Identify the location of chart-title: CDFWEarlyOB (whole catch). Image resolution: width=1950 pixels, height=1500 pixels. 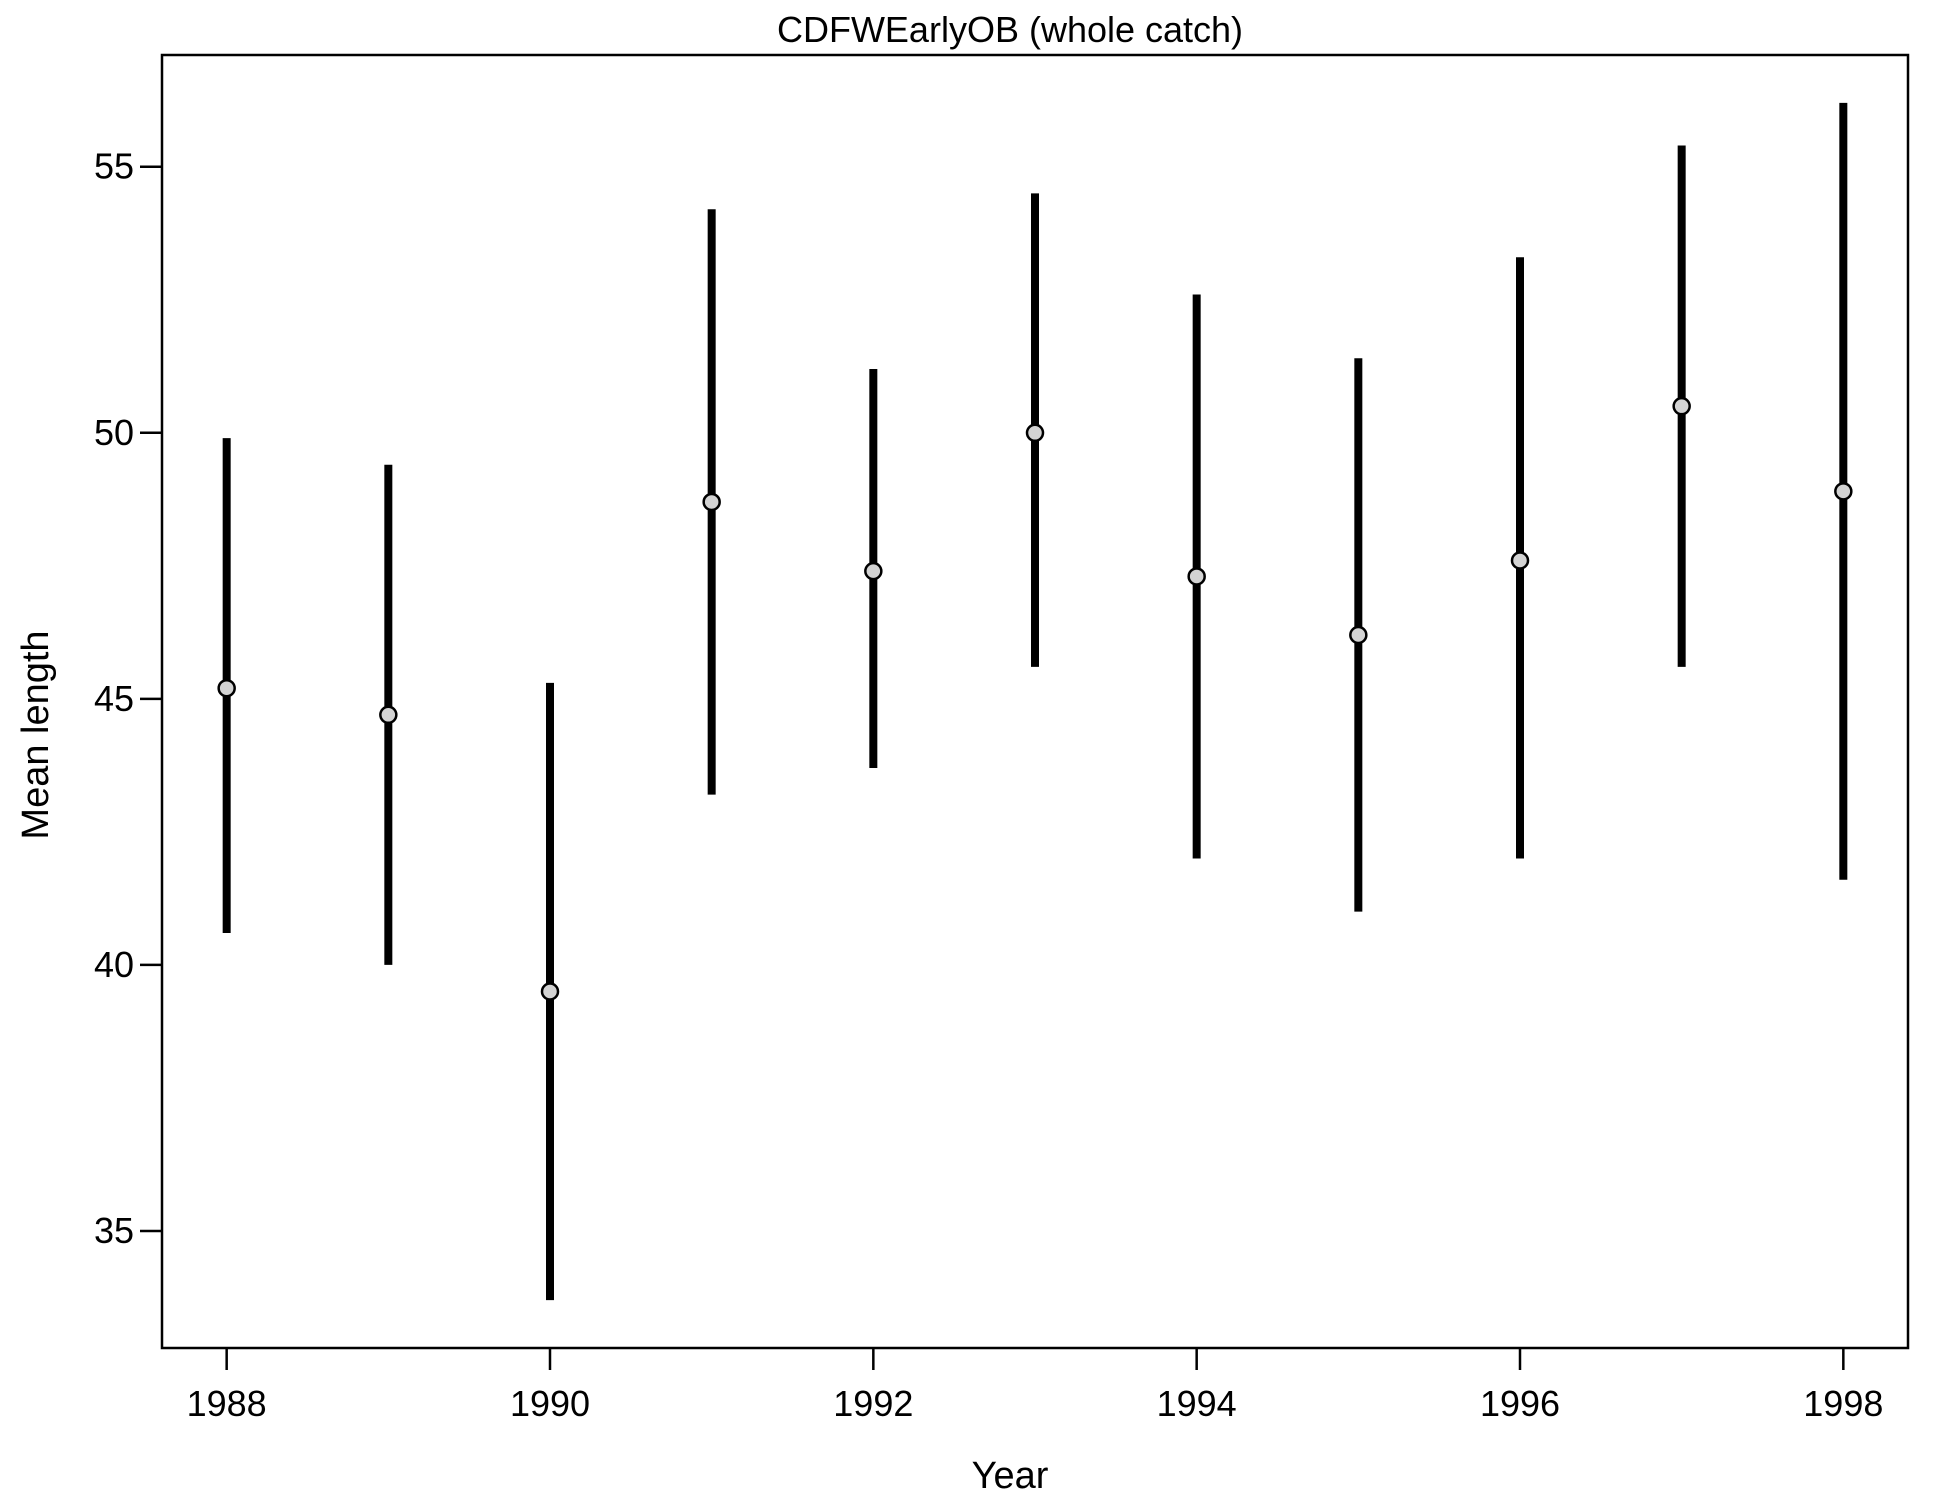
(1010, 29).